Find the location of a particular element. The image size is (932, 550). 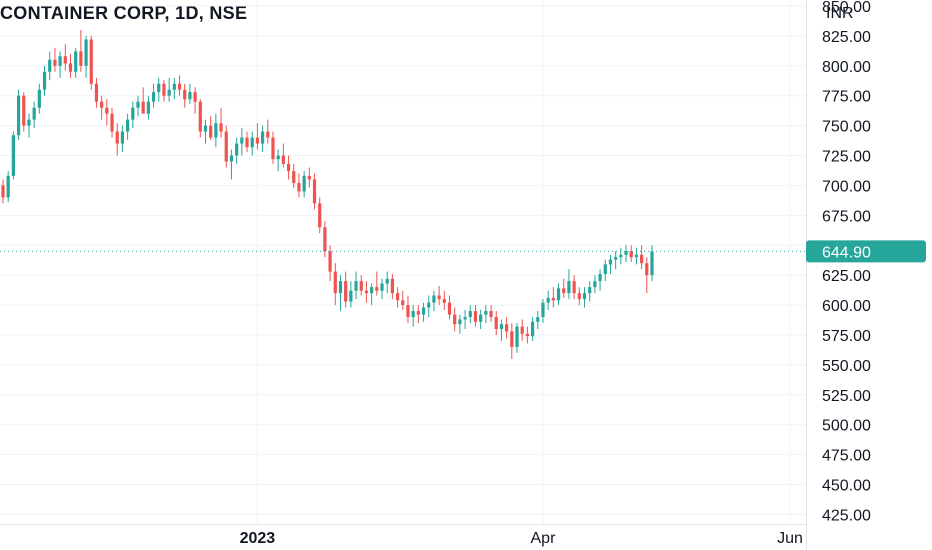

price-tick-label: 675.00 is located at coordinates (846, 216).